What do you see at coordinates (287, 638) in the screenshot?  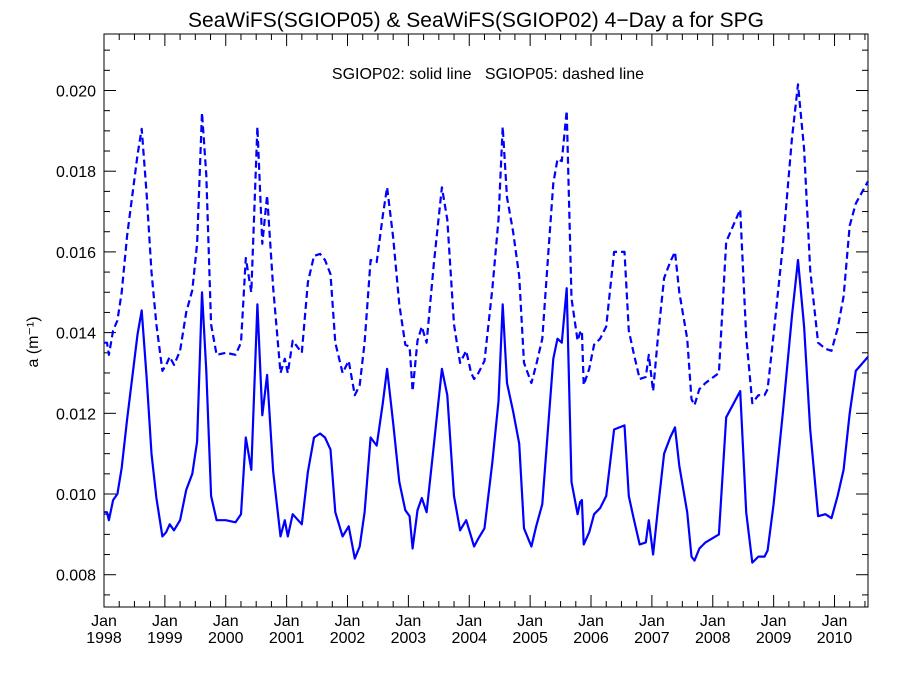 I see `x-tick-year-label: 2001` at bounding box center [287, 638].